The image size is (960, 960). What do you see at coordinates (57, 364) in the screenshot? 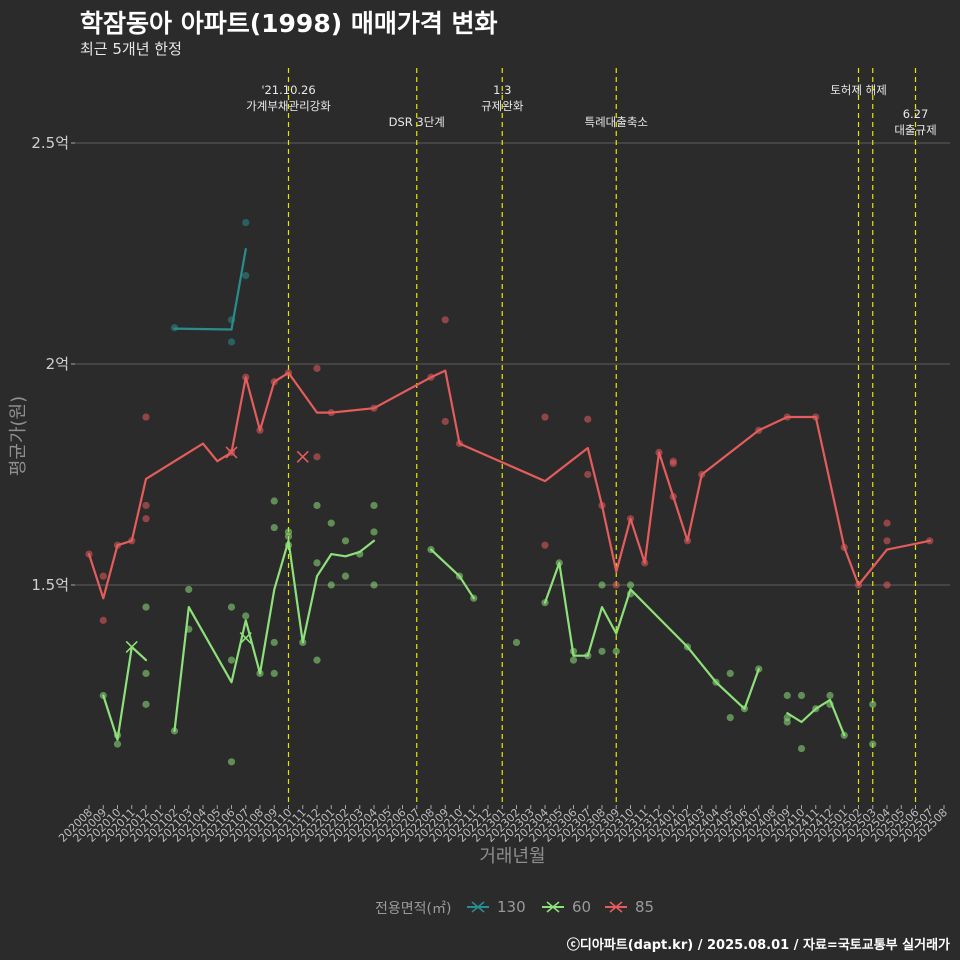
I see `y-tick-label: 2억` at bounding box center [57, 364].